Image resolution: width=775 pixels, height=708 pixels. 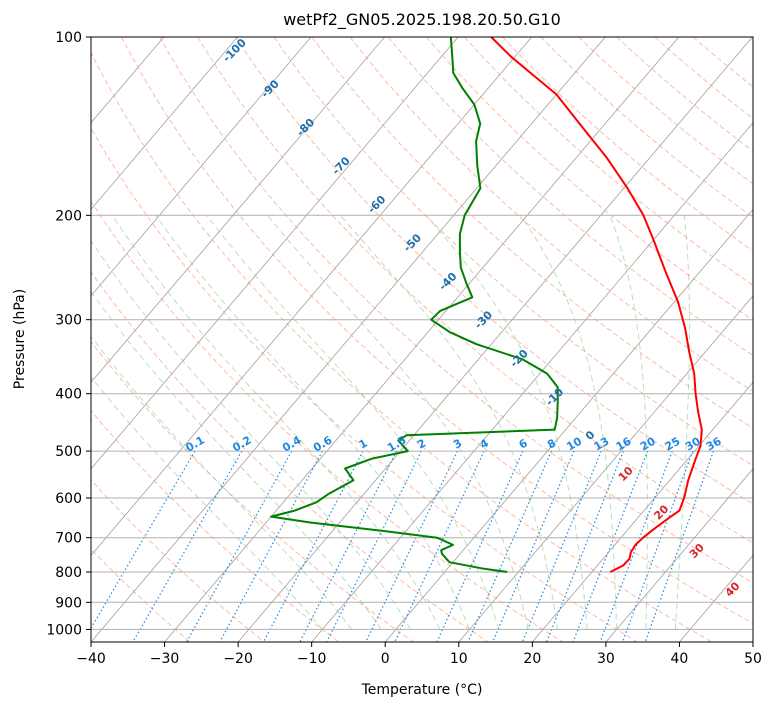 I want to click on x-axis-title: Temperature (°C), so click(x=422, y=690).